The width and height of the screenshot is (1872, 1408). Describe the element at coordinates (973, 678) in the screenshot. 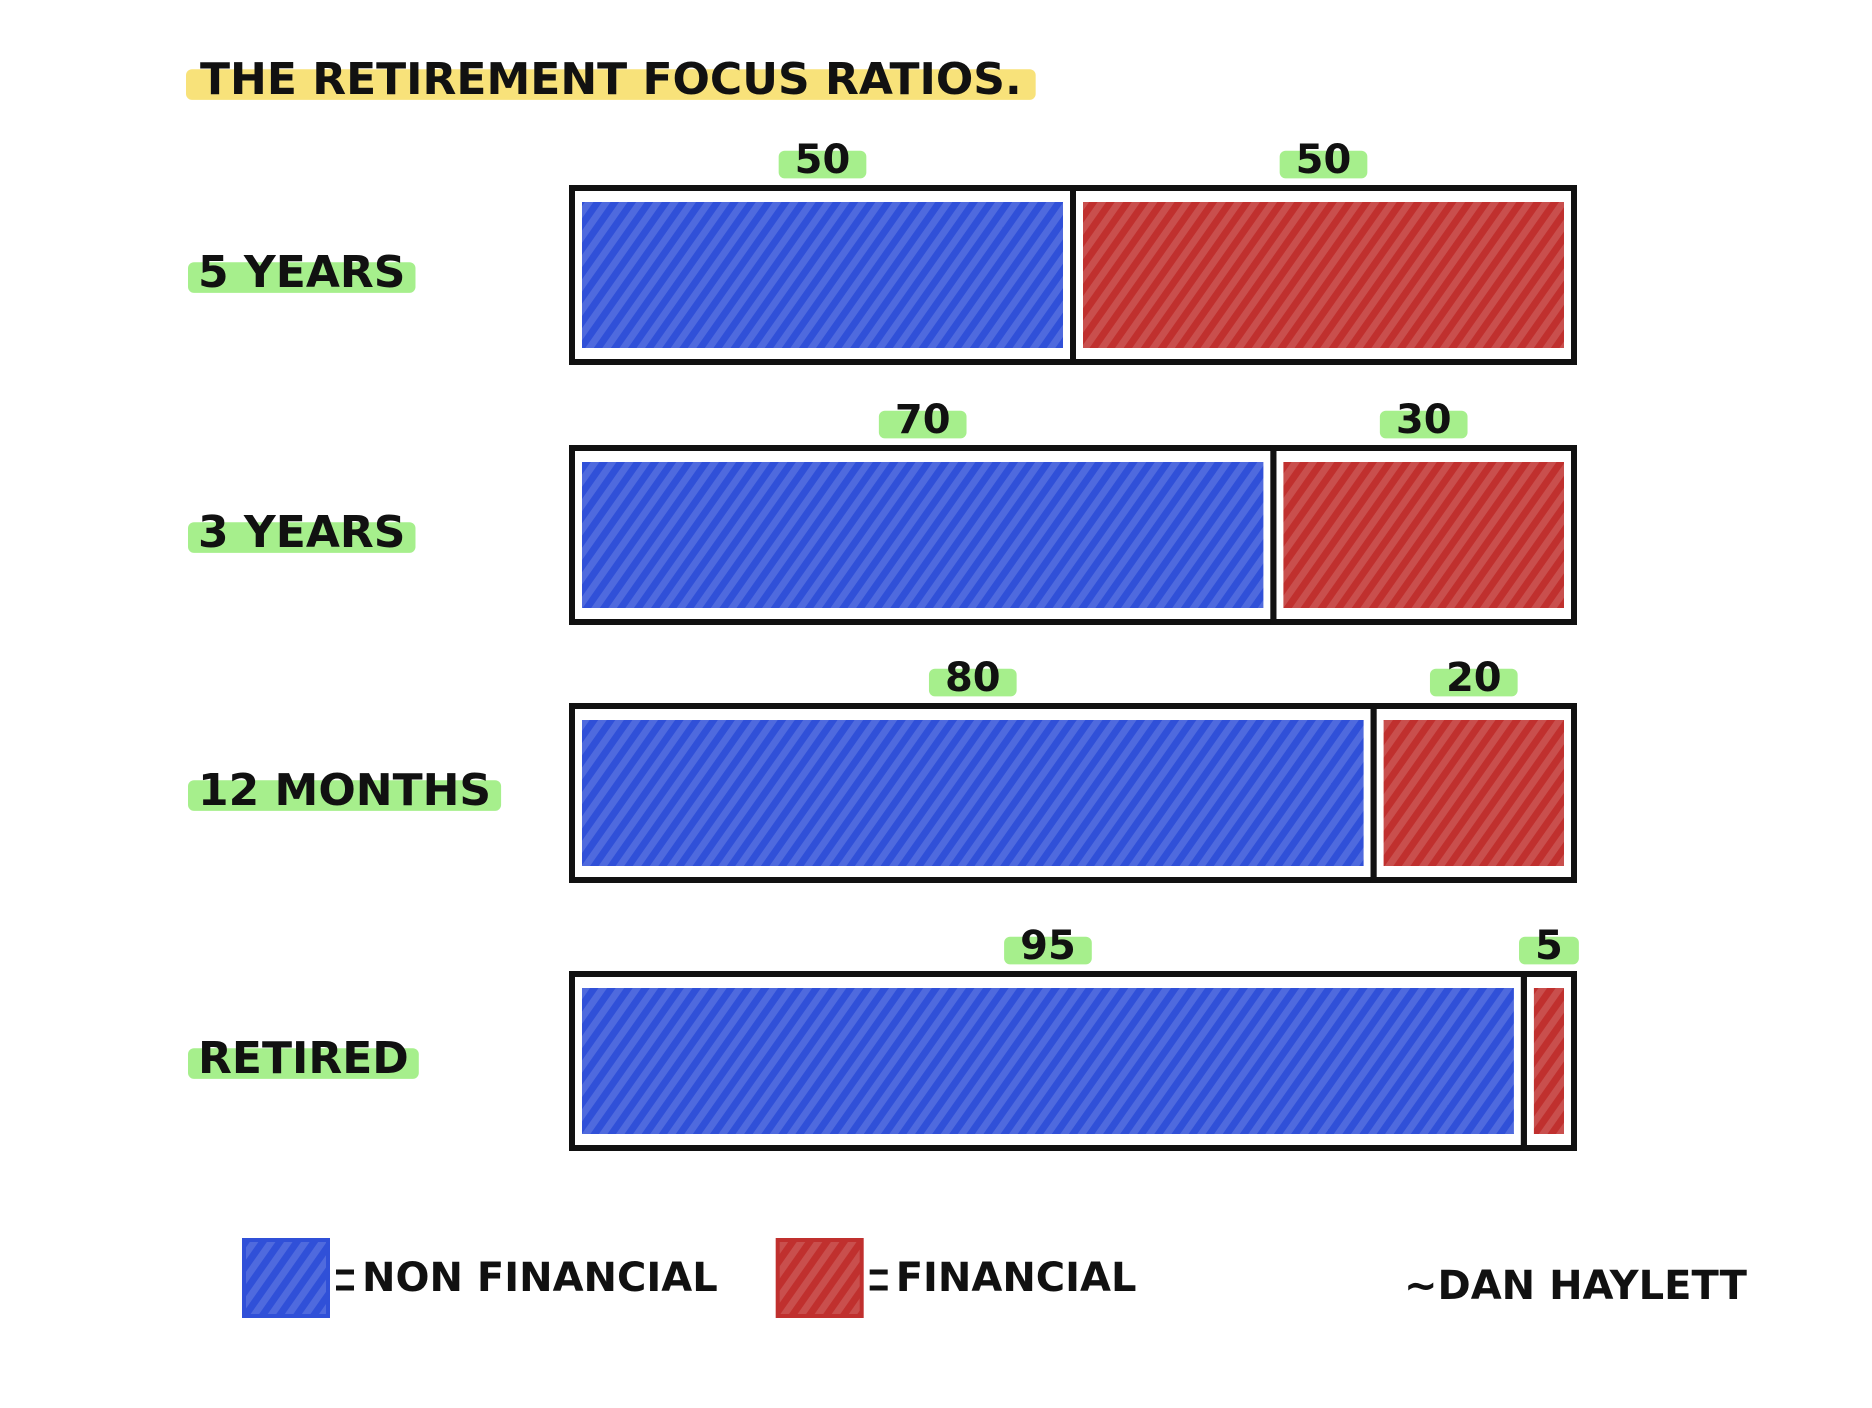

I see `value-label: 80` at that location.